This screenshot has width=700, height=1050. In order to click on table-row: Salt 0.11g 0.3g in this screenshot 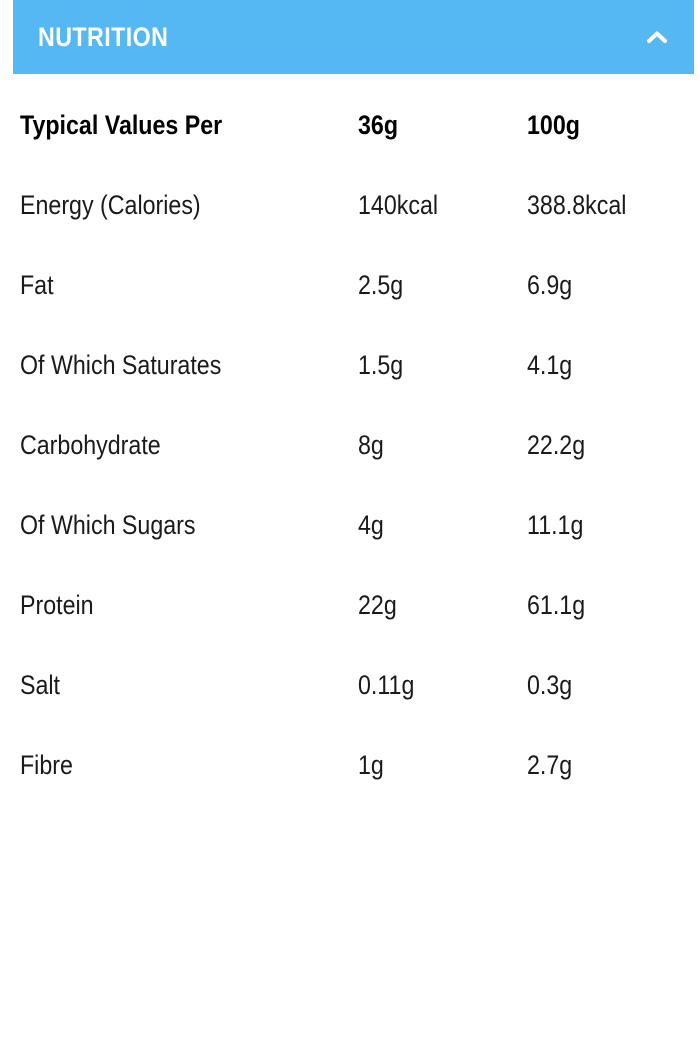, I will do `click(350, 685)`.